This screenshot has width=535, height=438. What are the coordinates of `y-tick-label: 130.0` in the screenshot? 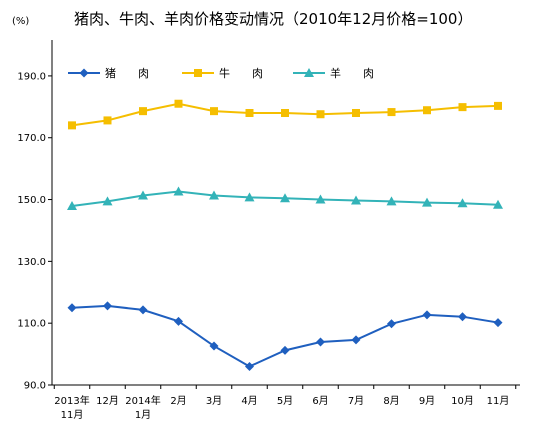 It's located at (31, 262).